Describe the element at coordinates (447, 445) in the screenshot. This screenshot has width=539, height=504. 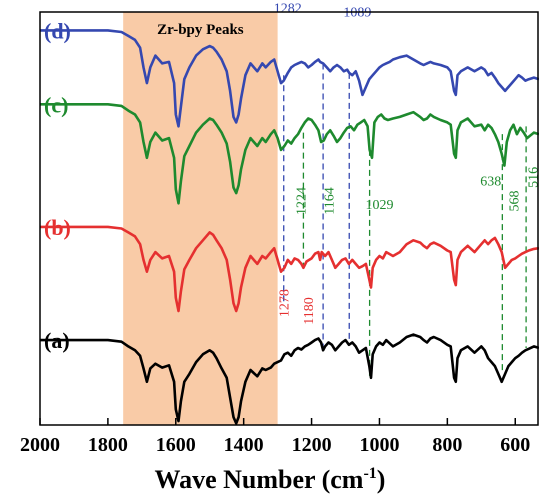
I see `x-tick-label-800: 800` at that location.